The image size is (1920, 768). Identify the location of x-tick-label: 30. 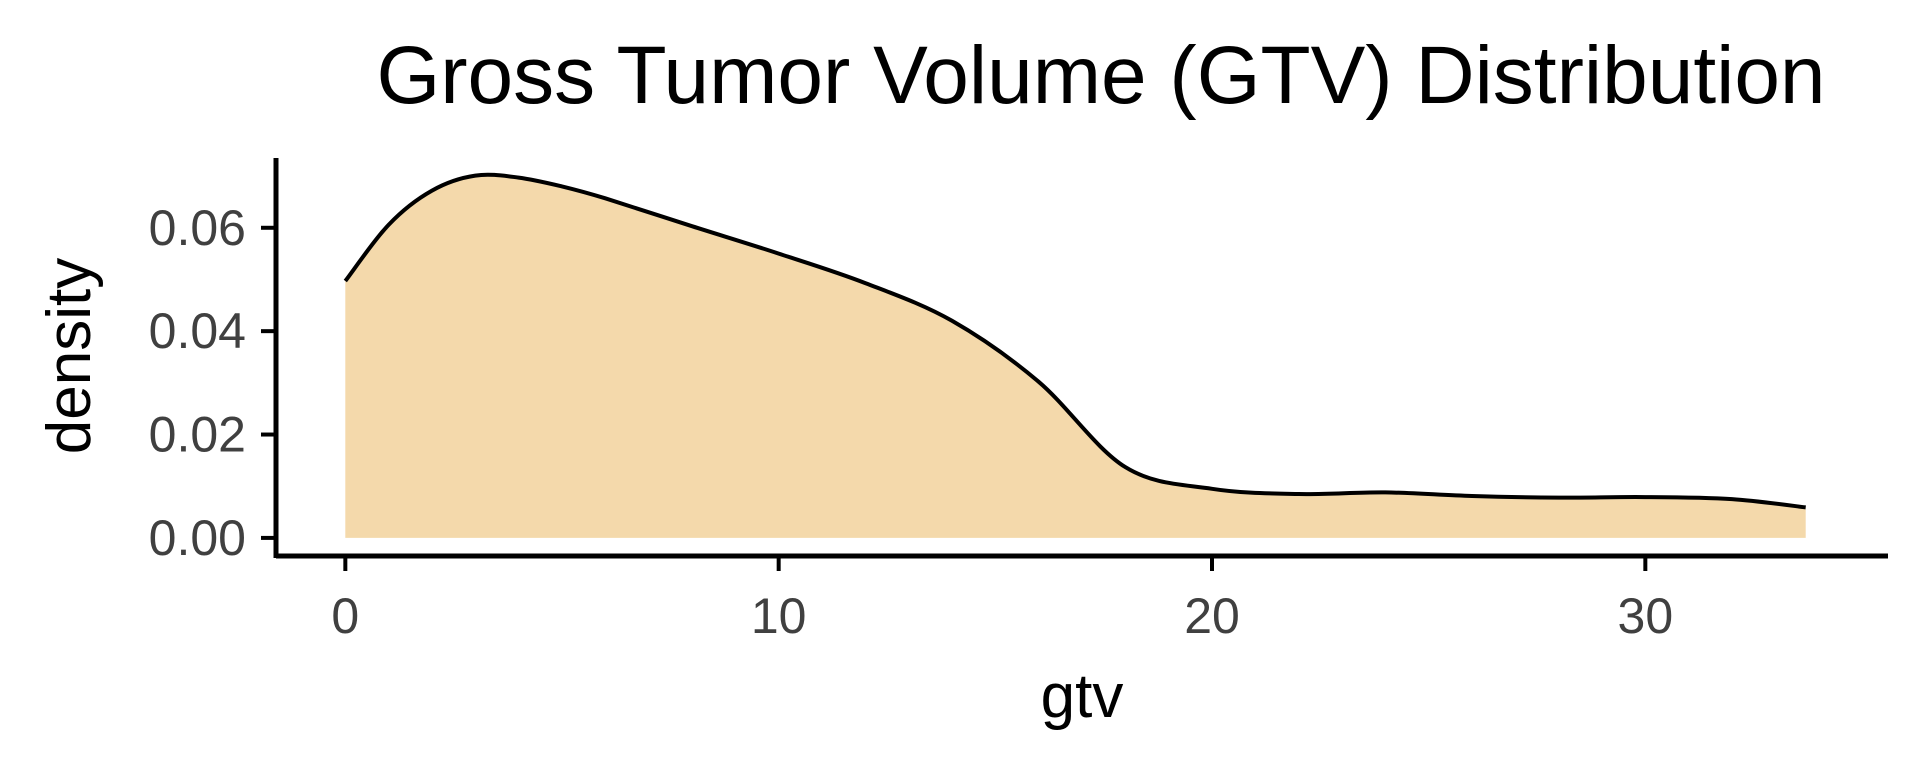
(1646, 616).